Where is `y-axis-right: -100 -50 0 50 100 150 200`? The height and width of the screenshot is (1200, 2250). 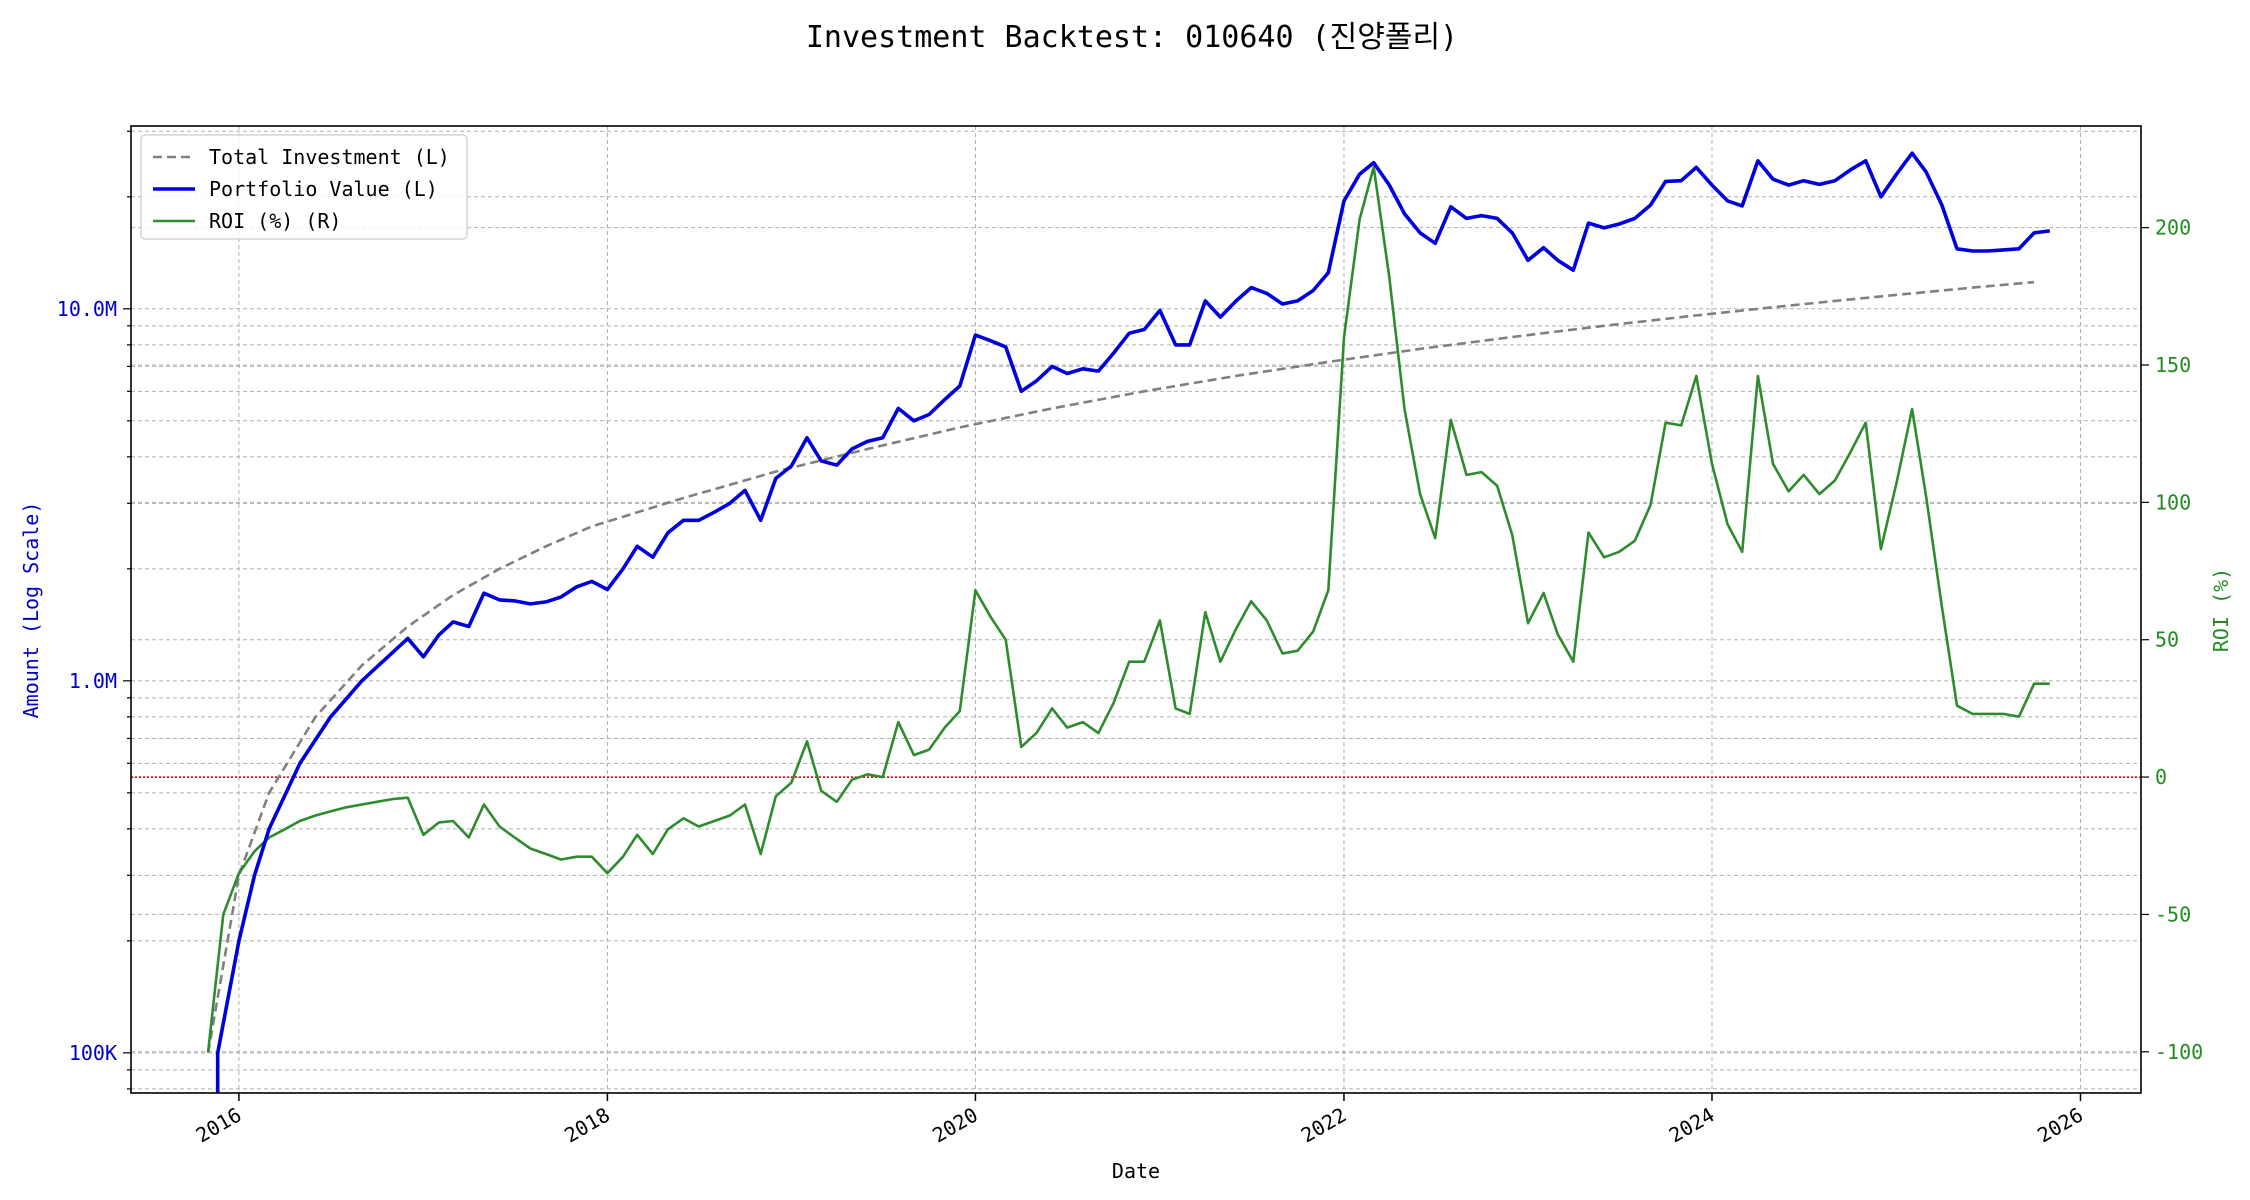
y-axis-right: -100 -50 0 50 100 150 200 is located at coordinates (2172, 640).